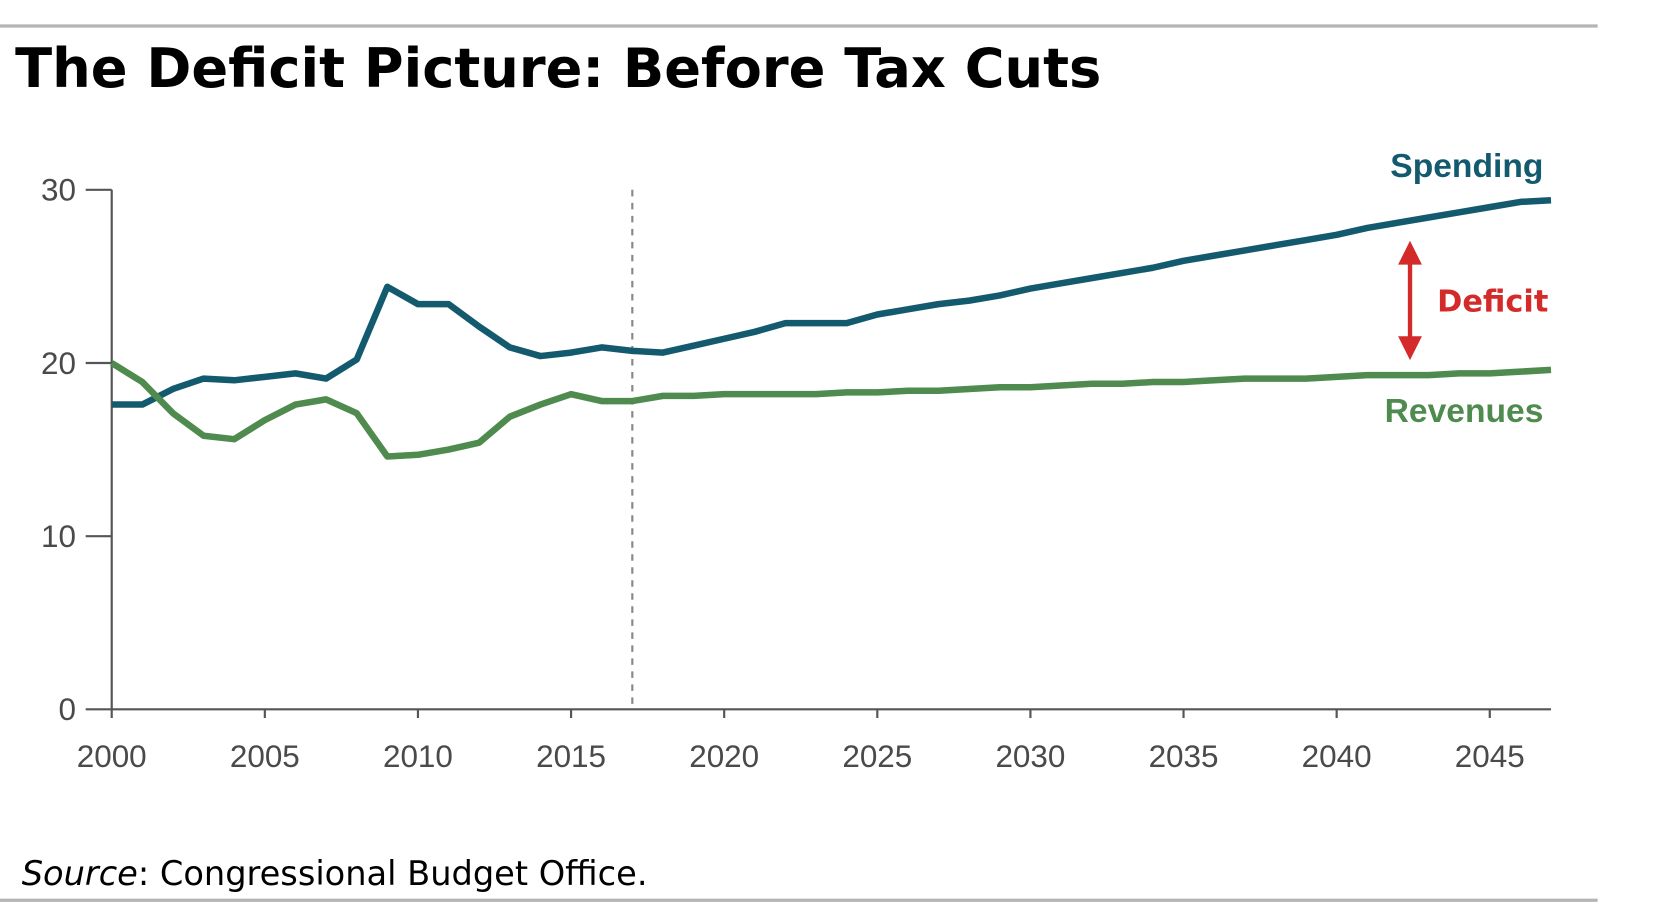 Image resolution: width=1679 pixels, height=910 pixels. What do you see at coordinates (58, 363) in the screenshot?
I see `y-tick-label: 20` at bounding box center [58, 363].